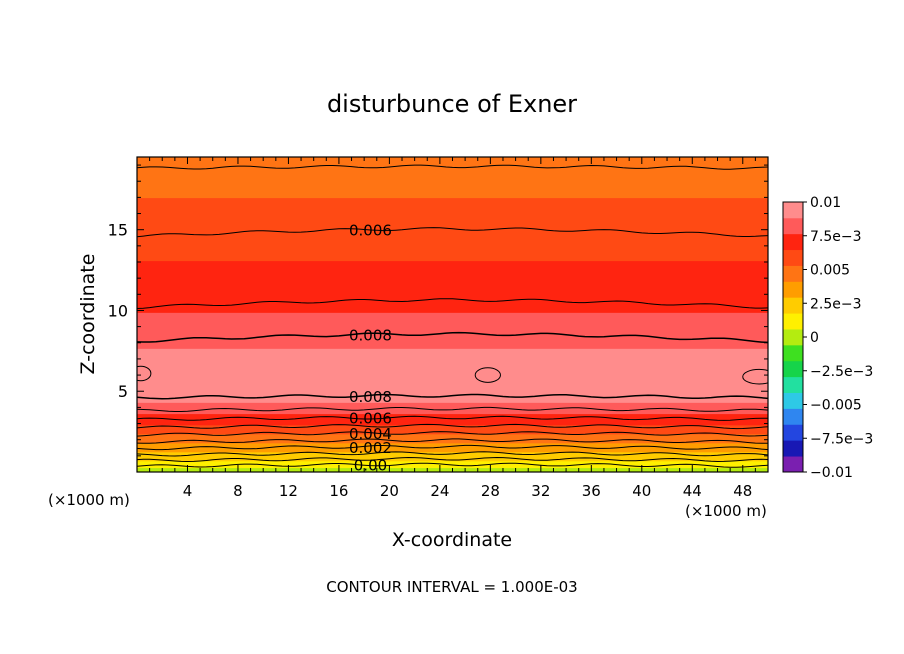 This screenshot has width=904, height=654. Describe the element at coordinates (389, 491) in the screenshot. I see `x-tick-label: 20` at that location.